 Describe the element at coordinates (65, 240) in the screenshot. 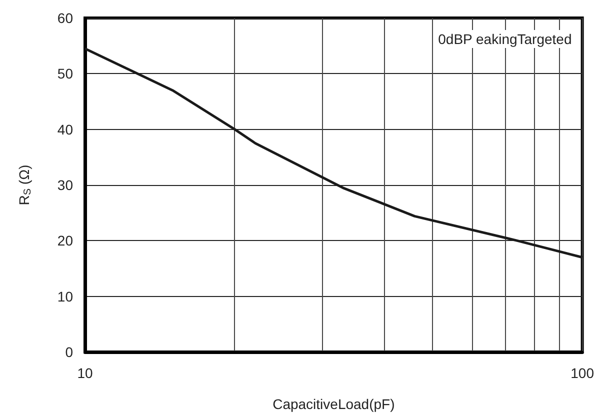

I see `y-tick-label: 20` at that location.